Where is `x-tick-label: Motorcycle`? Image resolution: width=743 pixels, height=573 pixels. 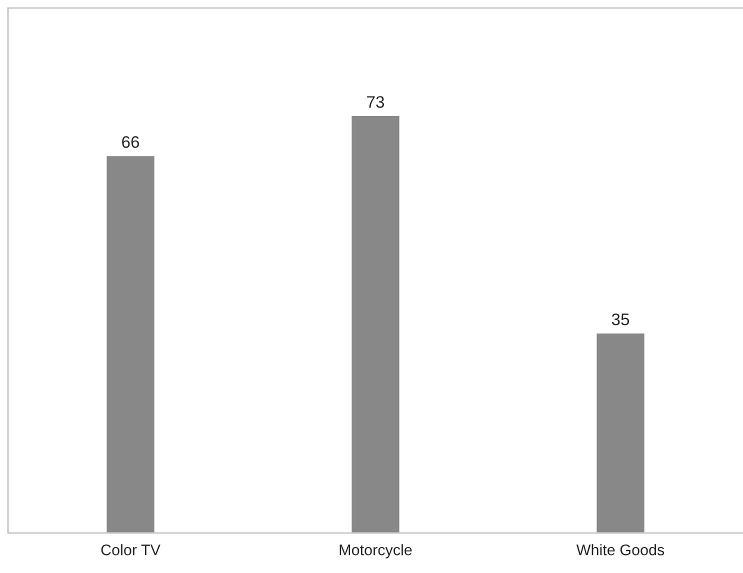 x-tick-label: Motorcycle is located at coordinates (376, 551).